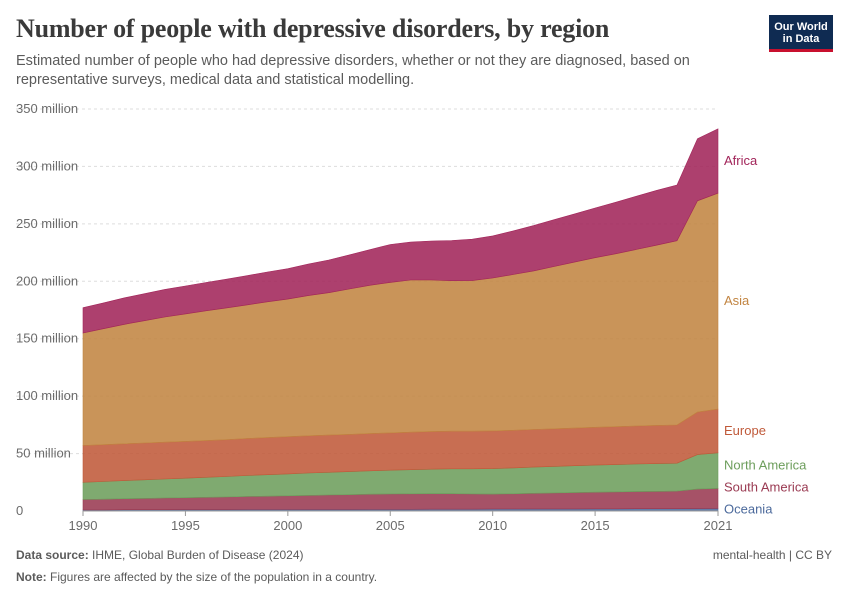  What do you see at coordinates (198, 555) in the screenshot?
I see `data-source-text: IHME, Global Burden of Disease (2024)` at bounding box center [198, 555].